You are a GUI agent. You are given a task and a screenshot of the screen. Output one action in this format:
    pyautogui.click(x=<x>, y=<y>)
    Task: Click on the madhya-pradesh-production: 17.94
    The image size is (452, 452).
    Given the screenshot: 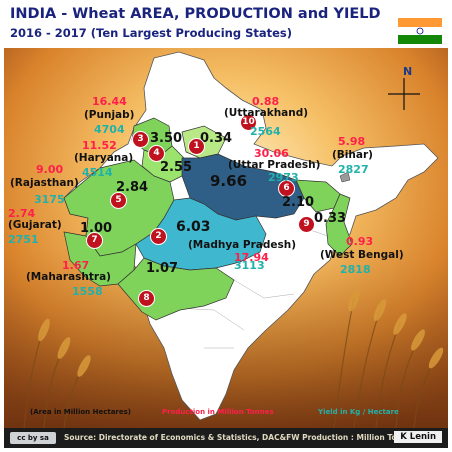 What is the action you would take?
    pyautogui.click(x=251, y=257)
    